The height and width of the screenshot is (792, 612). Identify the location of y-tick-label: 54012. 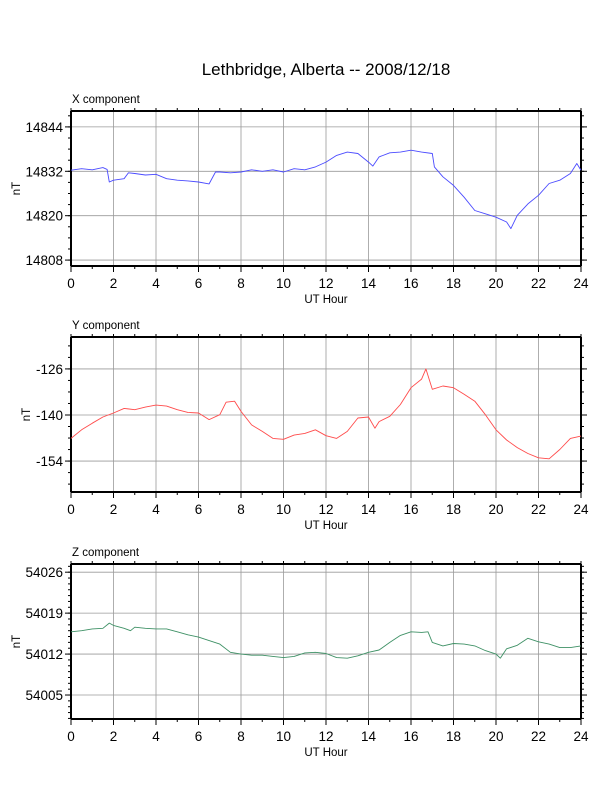
(44, 654).